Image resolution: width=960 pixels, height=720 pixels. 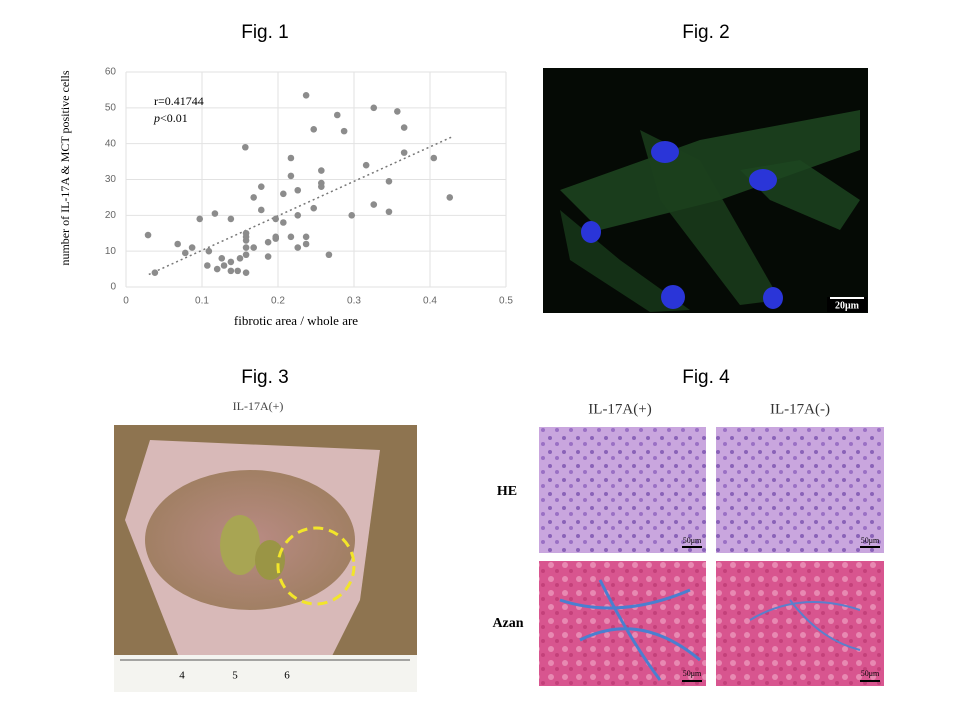 I want to click on y-axis-label: number of IL-17A & MCT positive cells, so click(x=65, y=167).